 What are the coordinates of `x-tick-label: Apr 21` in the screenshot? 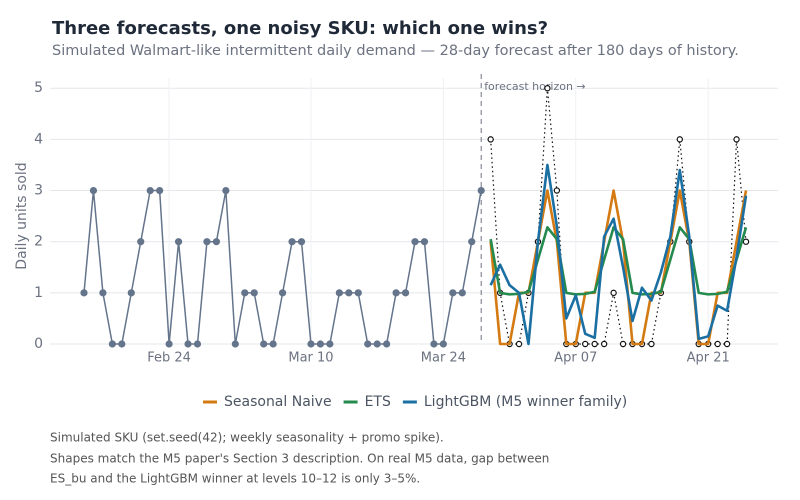 It's located at (708, 358).